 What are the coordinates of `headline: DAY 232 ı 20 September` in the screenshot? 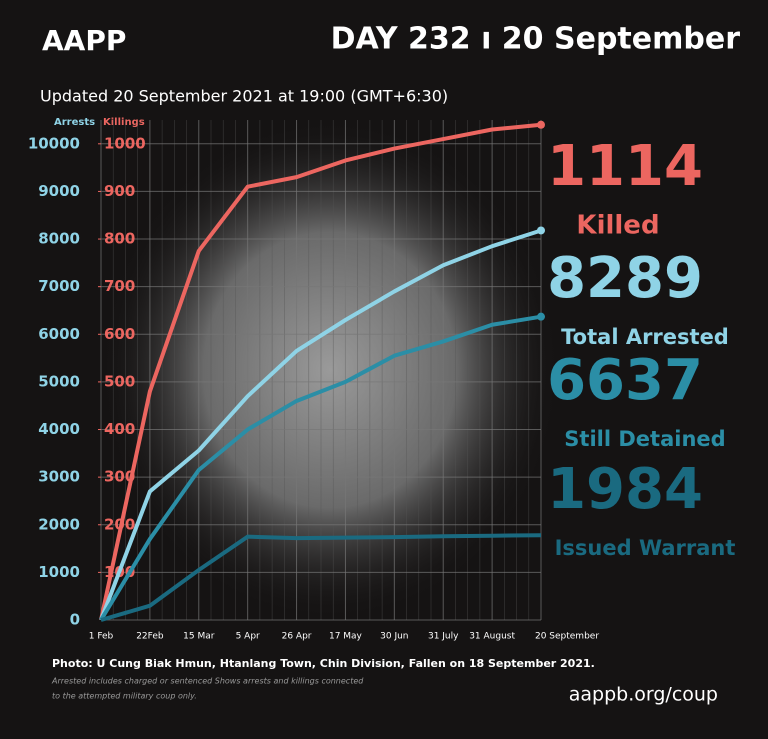 It's located at (536, 39).